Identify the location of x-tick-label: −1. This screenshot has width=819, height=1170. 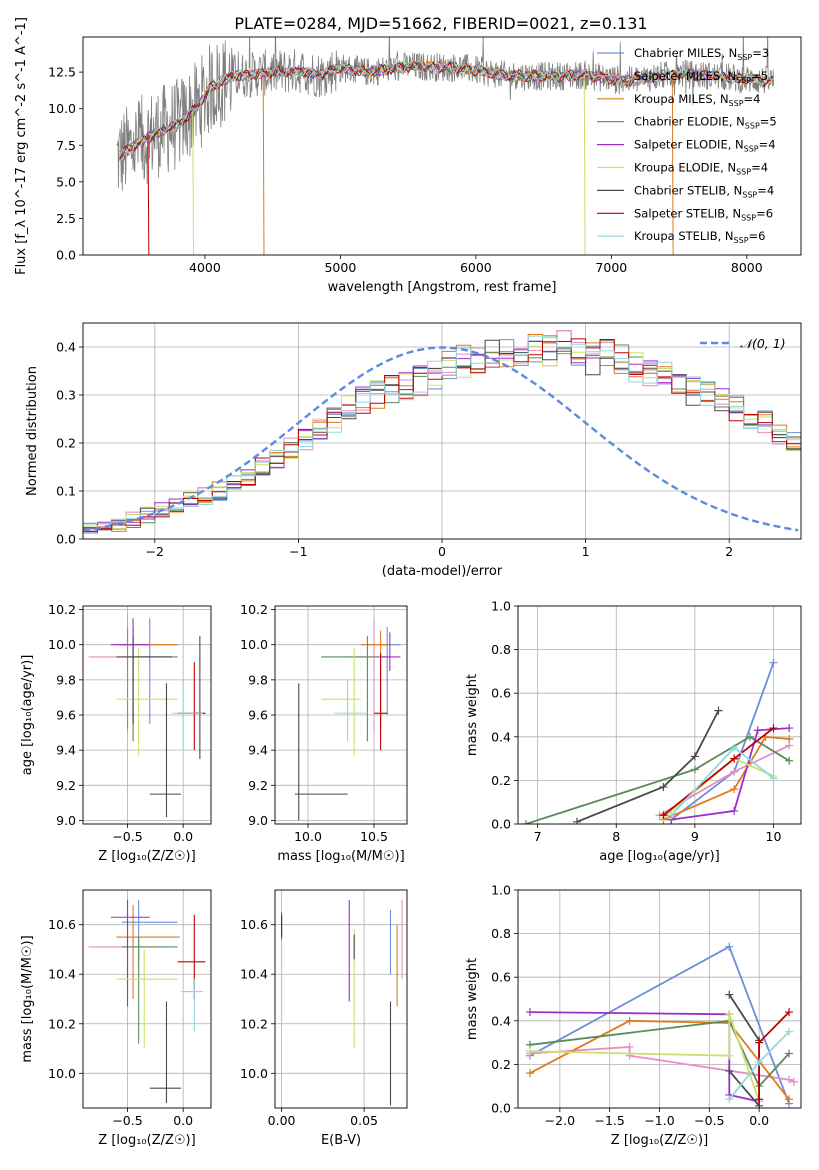
(298, 551).